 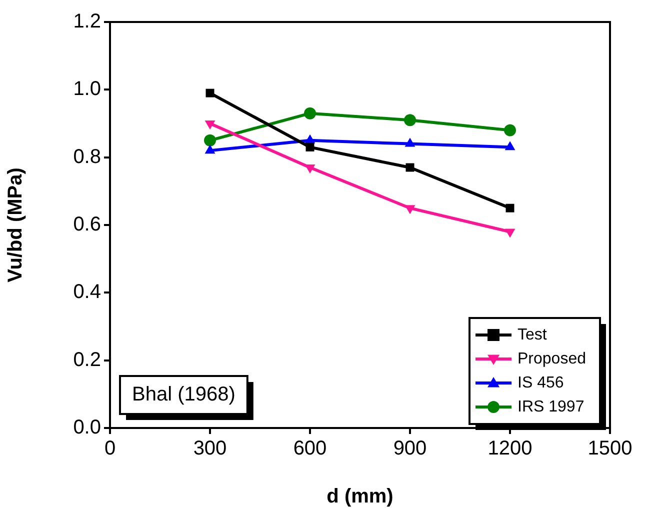 I want to click on x-tick-label: 0, so click(x=110, y=449).